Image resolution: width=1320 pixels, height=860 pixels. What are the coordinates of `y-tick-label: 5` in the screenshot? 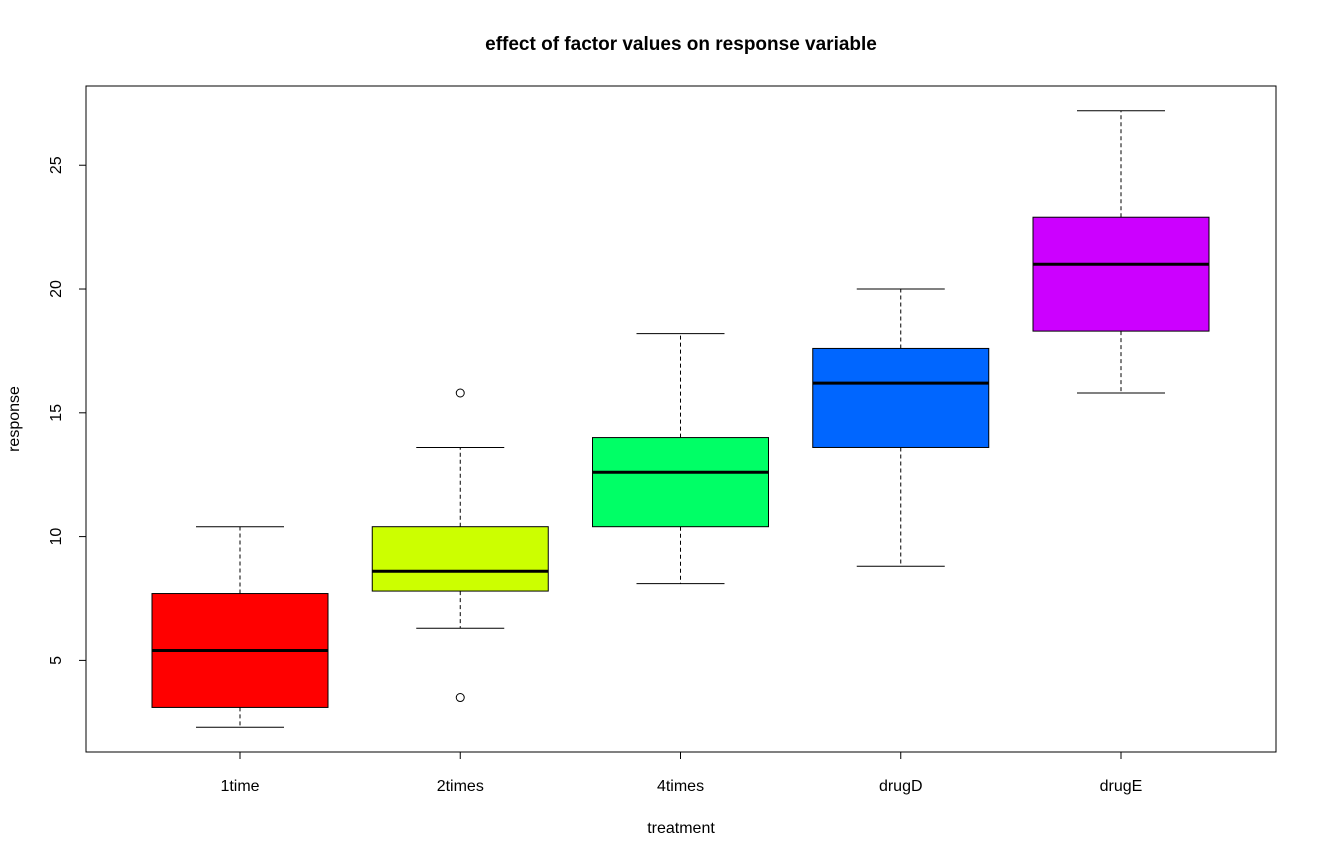 It's located at (56, 660).